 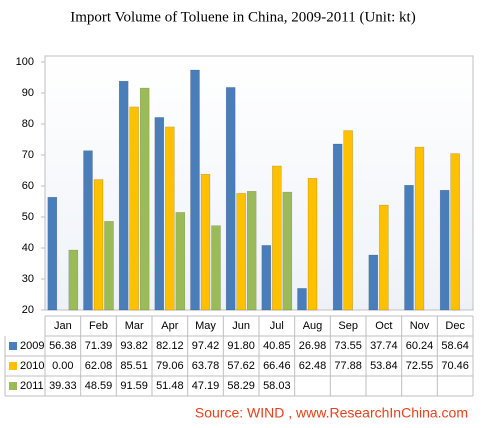 I want to click on table-cell: 53.84, so click(x=384, y=366).